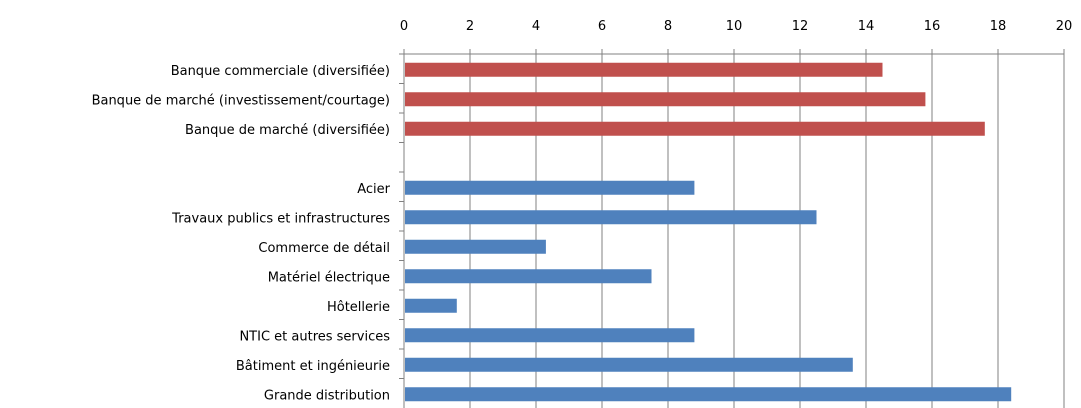 The image size is (1081, 408). I want to click on x-tick-label: 6, so click(602, 26).